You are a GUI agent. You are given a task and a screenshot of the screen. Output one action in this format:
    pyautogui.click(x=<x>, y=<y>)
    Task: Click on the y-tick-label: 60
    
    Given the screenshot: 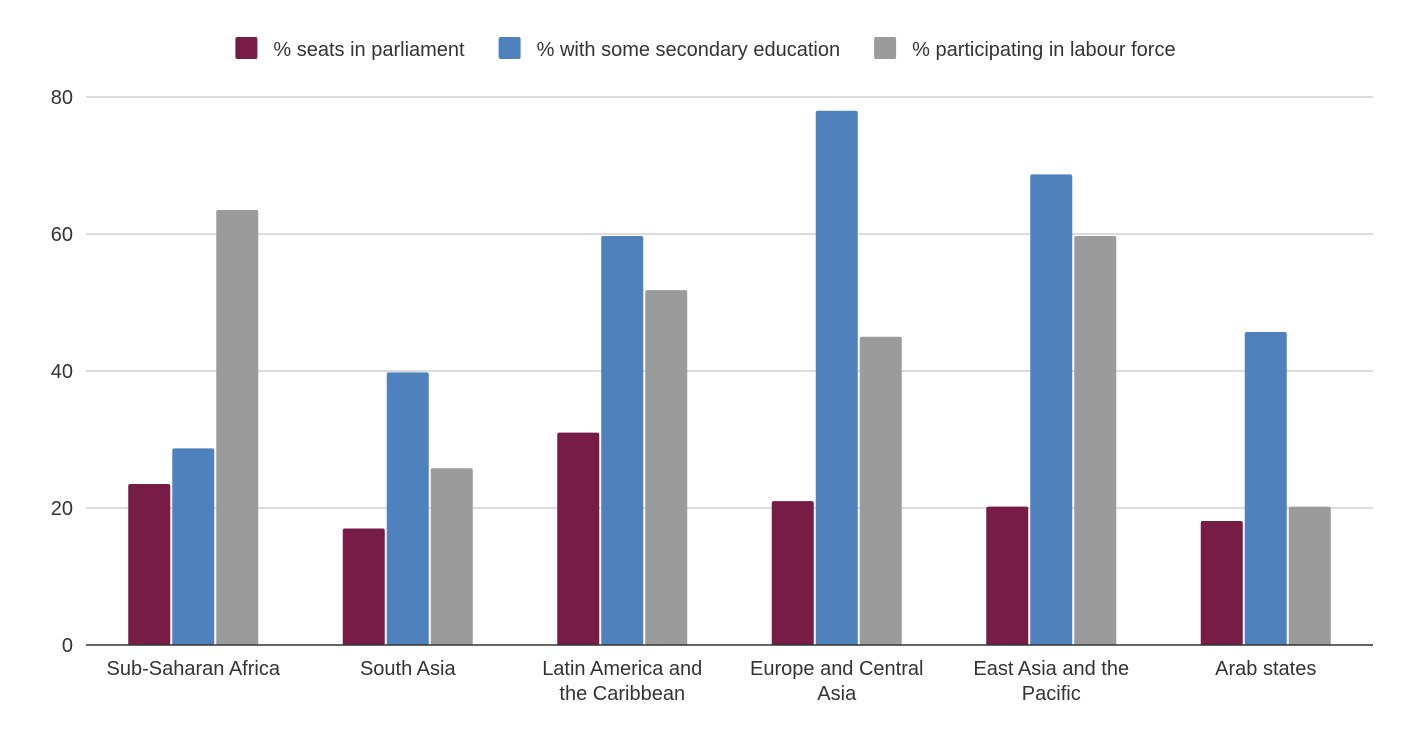 What is the action you would take?
    pyautogui.click(x=62, y=235)
    